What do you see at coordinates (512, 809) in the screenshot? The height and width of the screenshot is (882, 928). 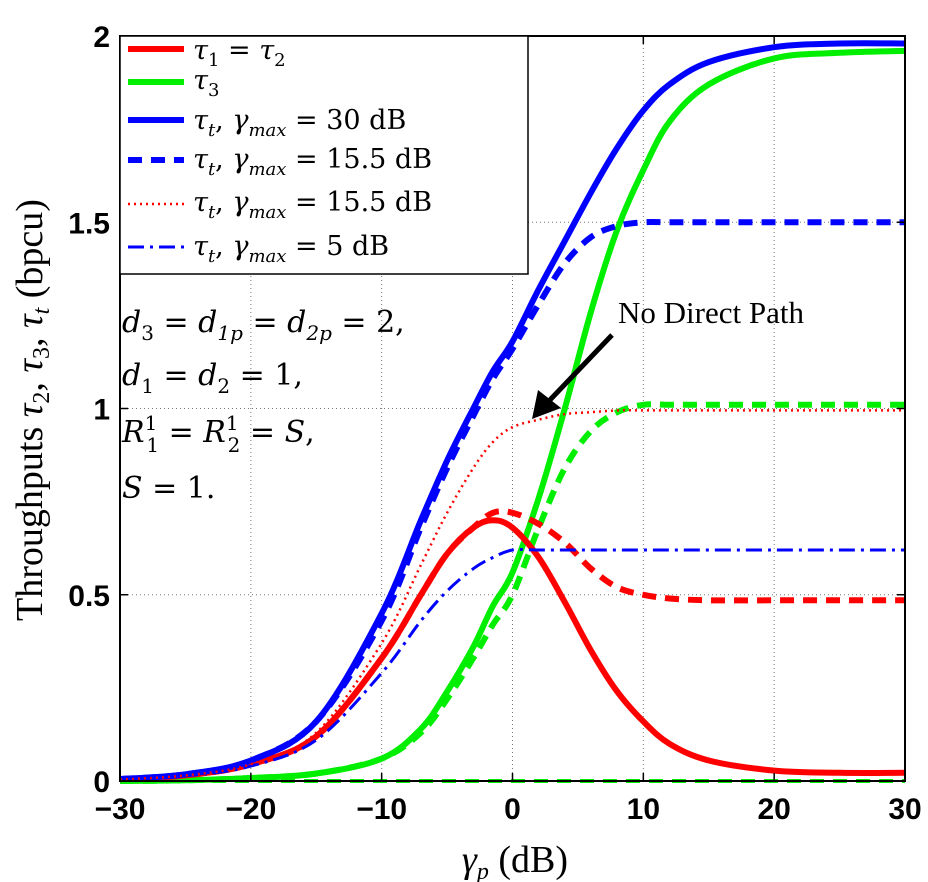 I see `x-tick-label: 0` at bounding box center [512, 809].